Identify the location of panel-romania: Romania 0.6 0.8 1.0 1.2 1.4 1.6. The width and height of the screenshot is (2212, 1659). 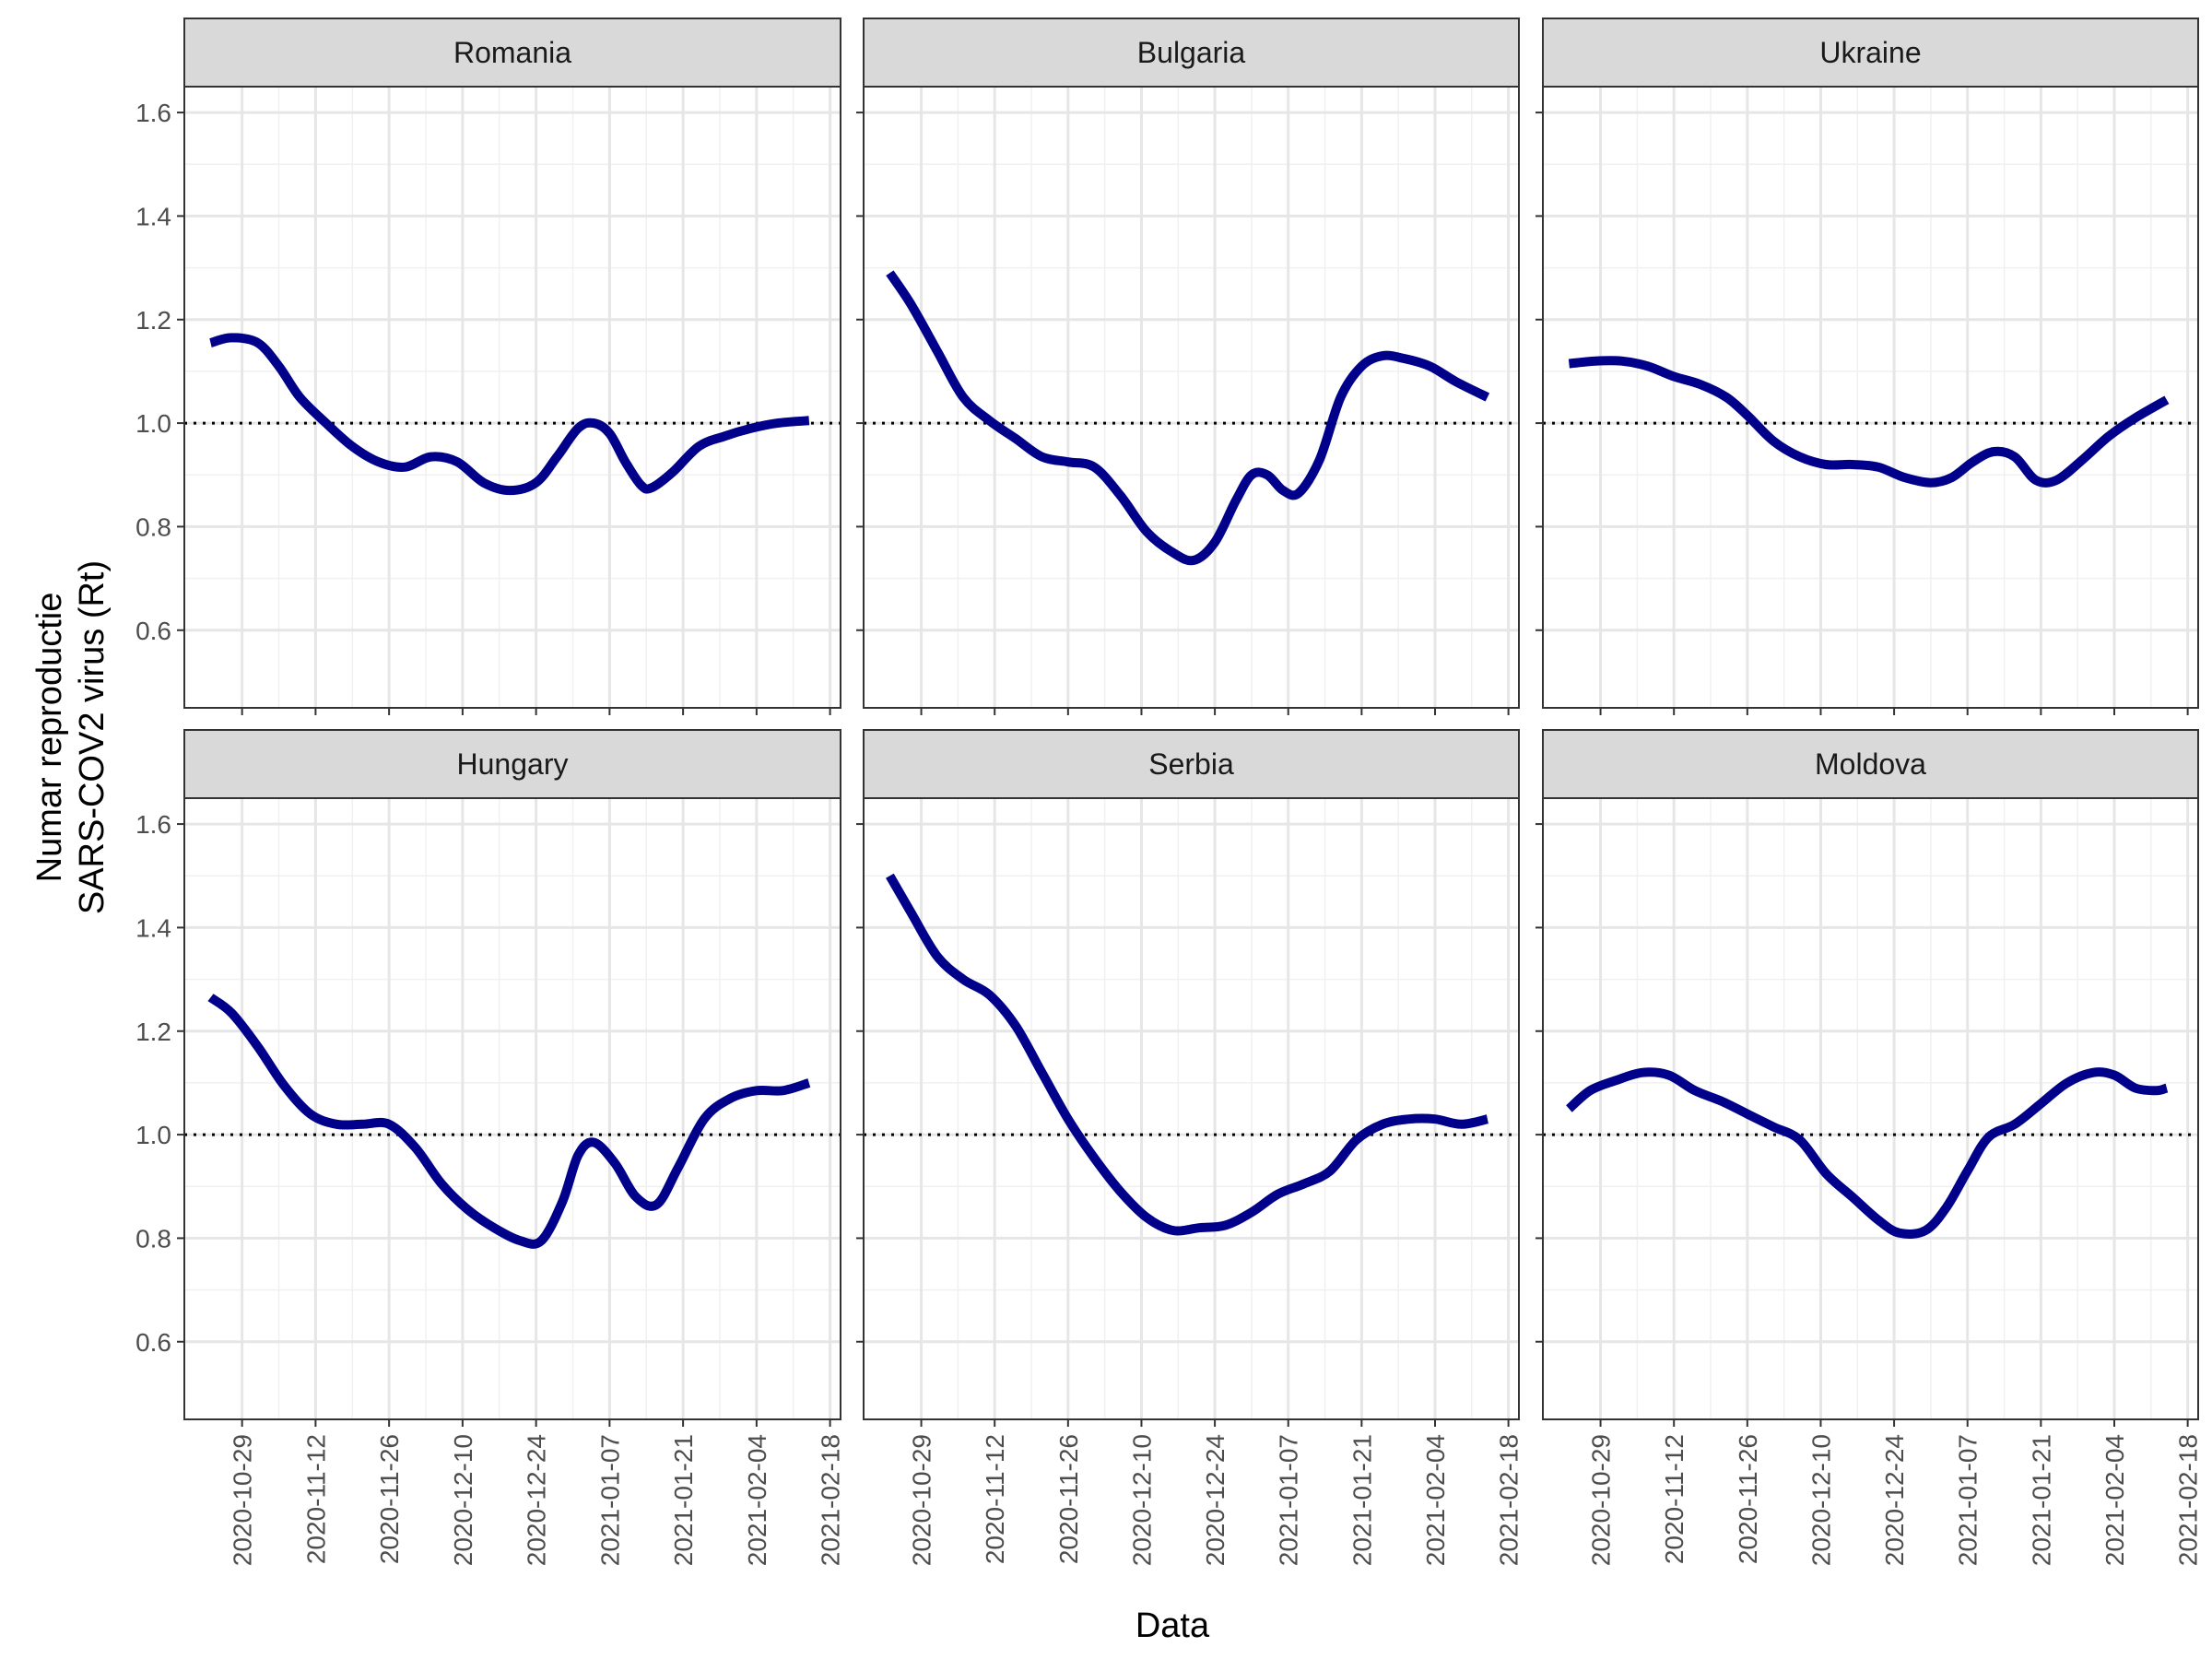
(488, 366).